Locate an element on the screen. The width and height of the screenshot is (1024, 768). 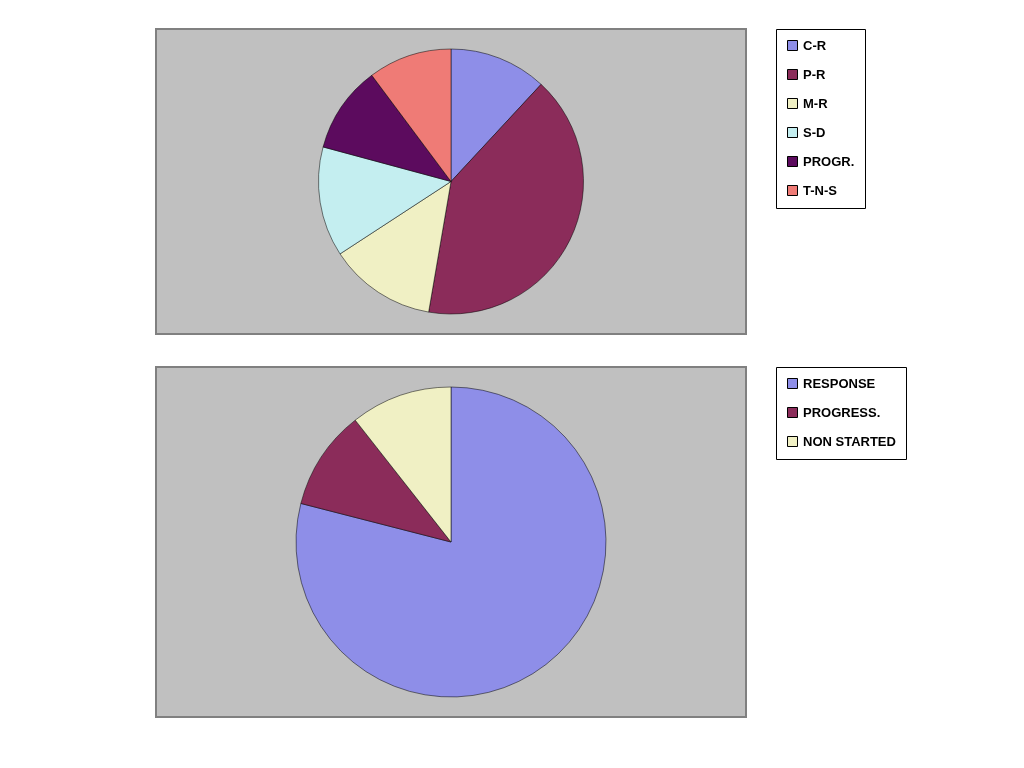
legend-label: C-R is located at coordinates (815, 45).